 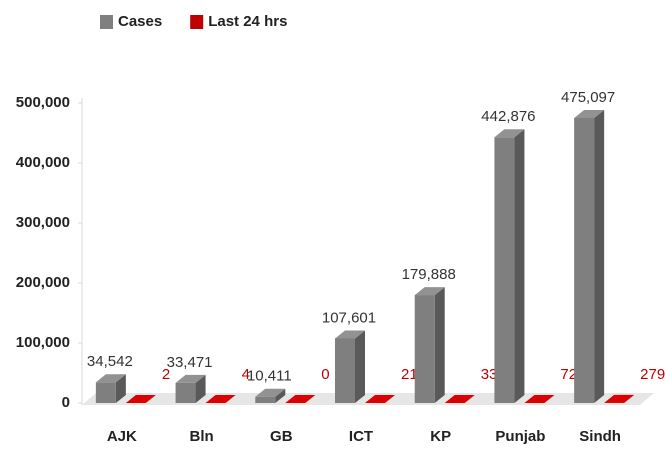 I want to click on y-tick-label: 0, so click(x=66, y=402).